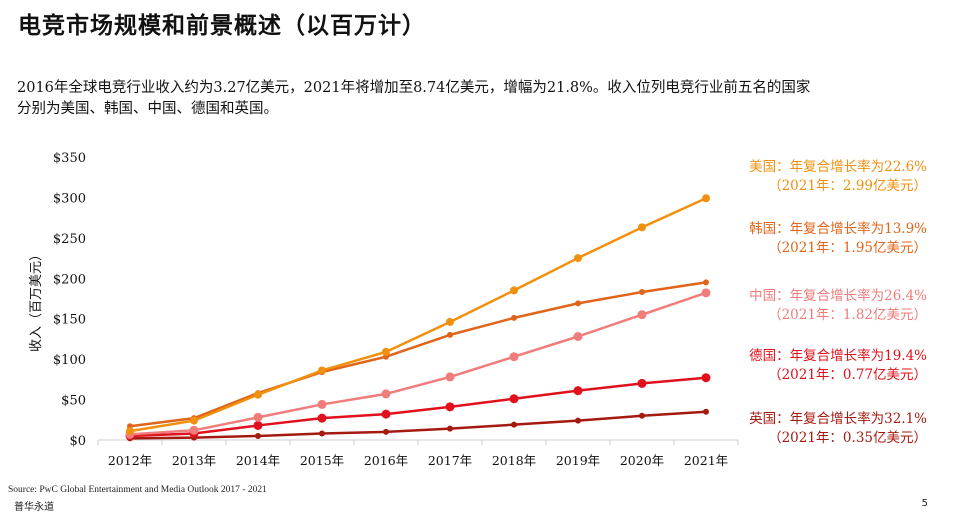 The height and width of the screenshot is (523, 955). Describe the element at coordinates (77, 441) in the screenshot. I see `y-tick-label: $0` at that location.